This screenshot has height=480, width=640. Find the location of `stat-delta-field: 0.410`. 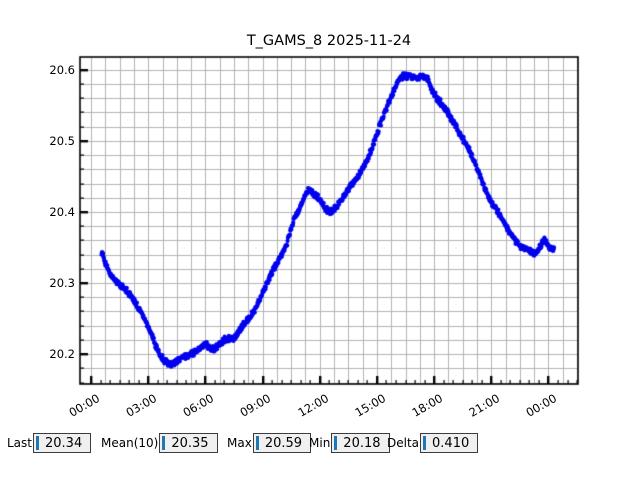

stat-delta-field: 0.410 is located at coordinates (449, 443).